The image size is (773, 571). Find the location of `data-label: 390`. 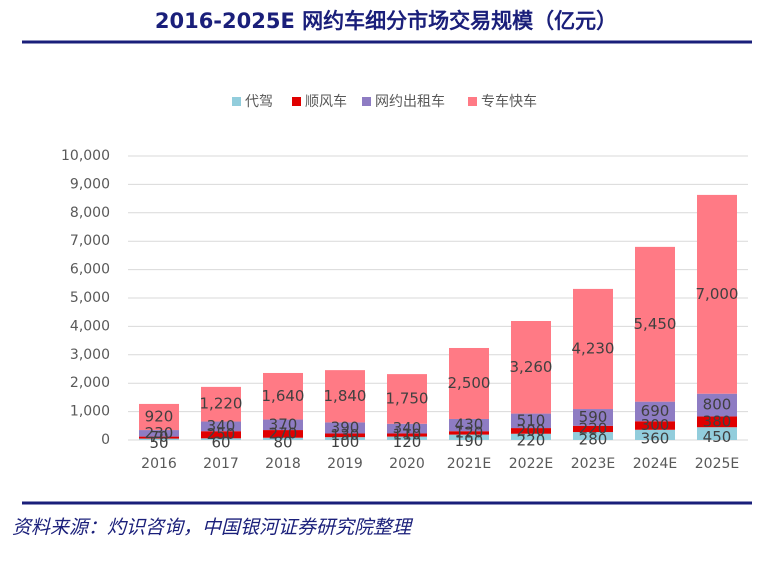

data-label: 390 is located at coordinates (345, 427).